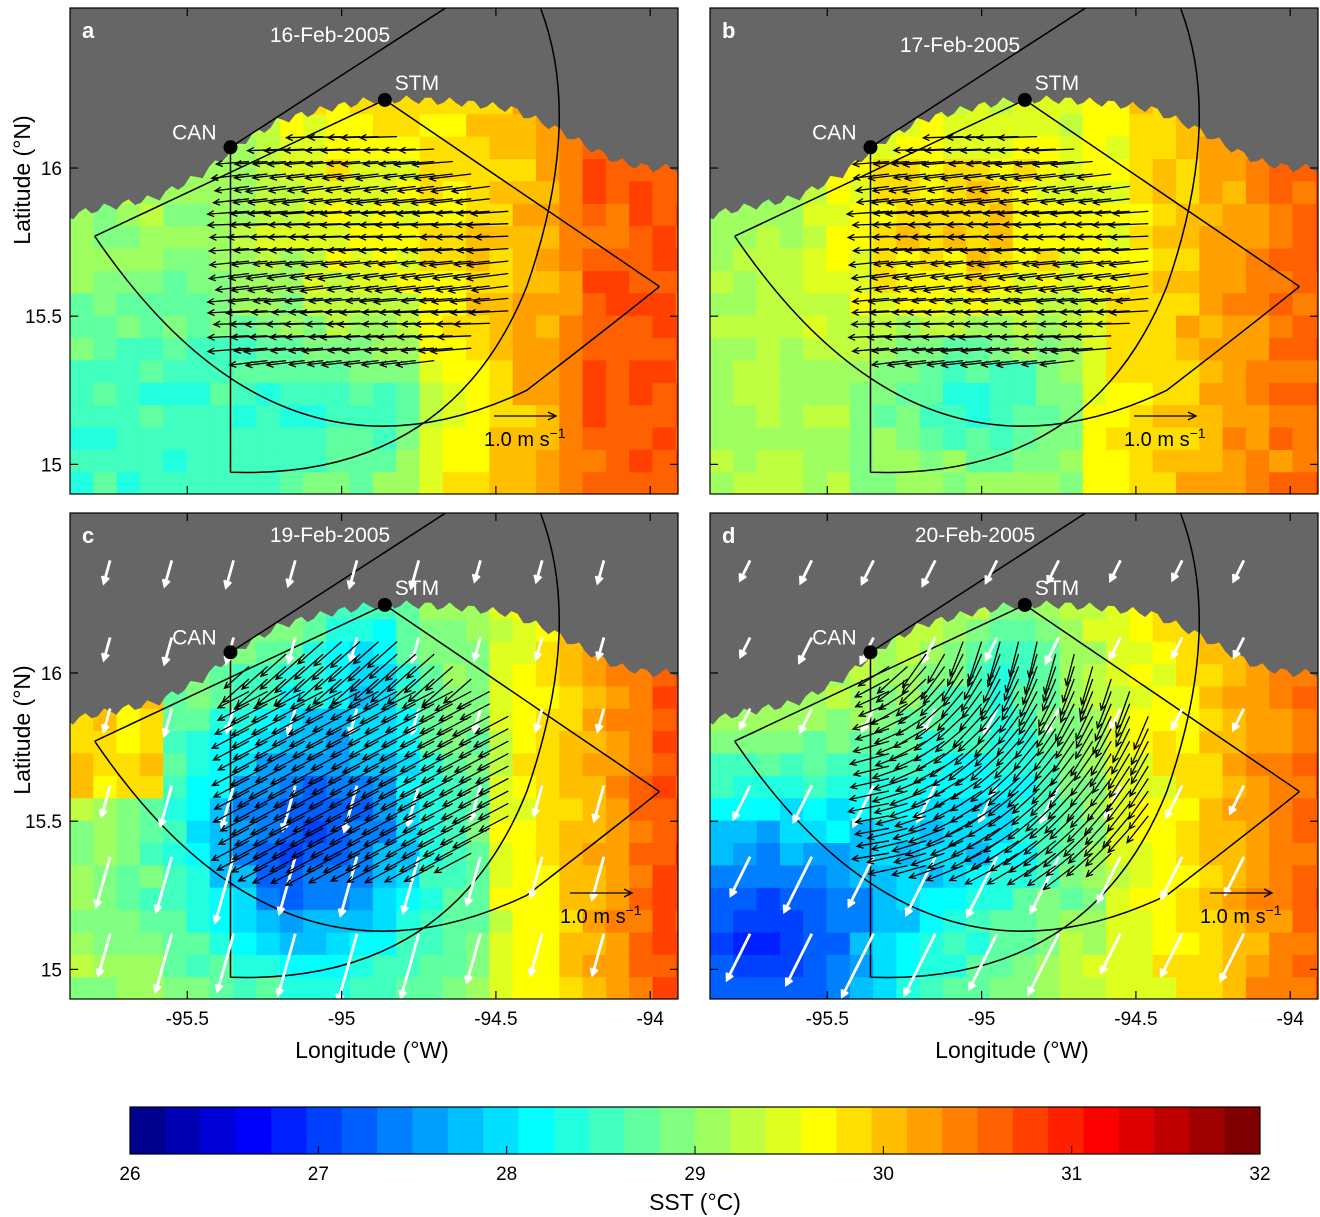 The height and width of the screenshot is (1217, 1320). Describe the element at coordinates (834, 637) in the screenshot. I see `station-label-can: CAN` at that location.